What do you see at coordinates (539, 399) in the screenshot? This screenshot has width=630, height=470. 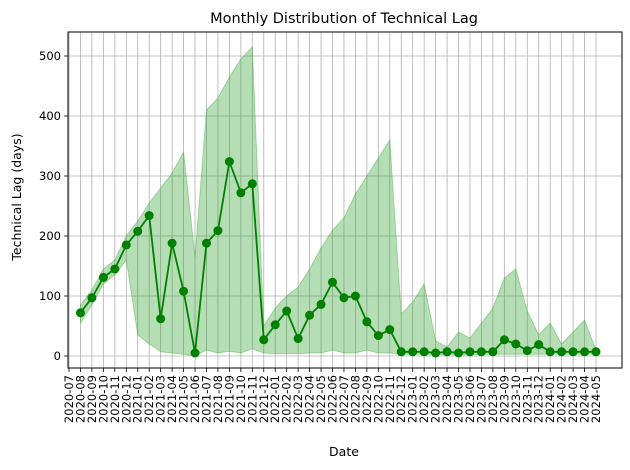 I see `x-tick-label: 2023-12` at bounding box center [539, 399].